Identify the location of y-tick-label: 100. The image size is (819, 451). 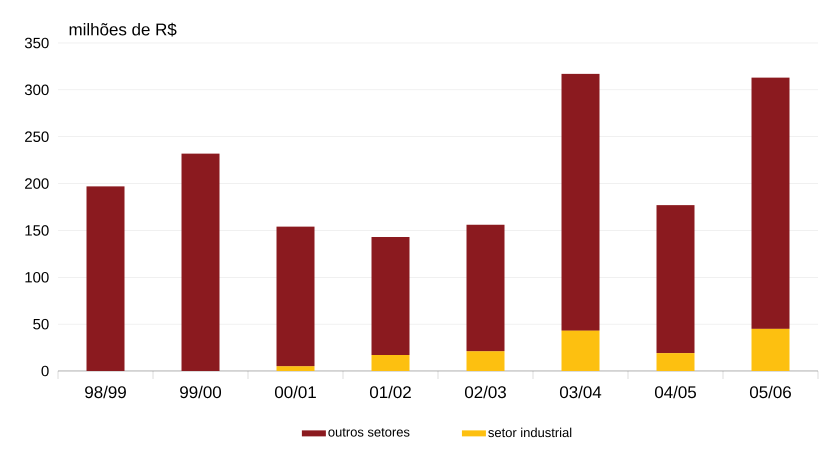
(37, 277).